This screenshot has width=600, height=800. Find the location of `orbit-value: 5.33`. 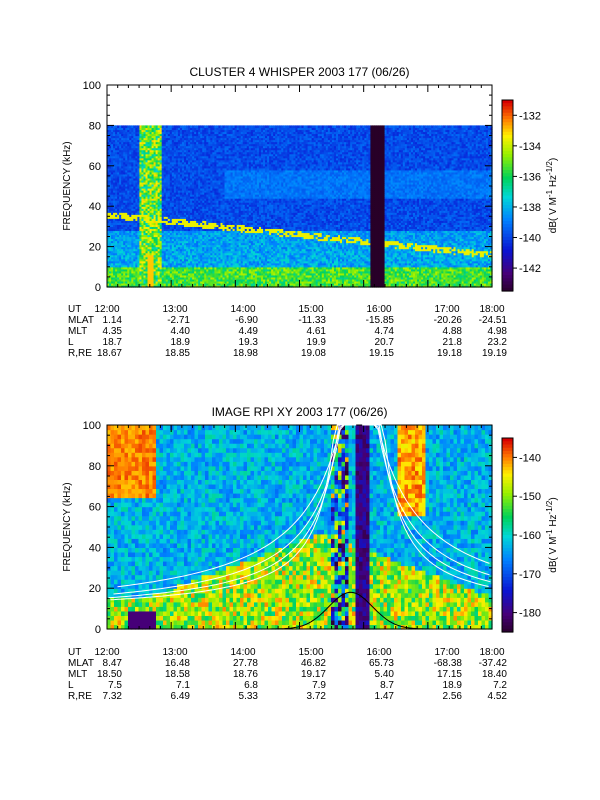

orbit-value: 5.33 is located at coordinates (249, 696).